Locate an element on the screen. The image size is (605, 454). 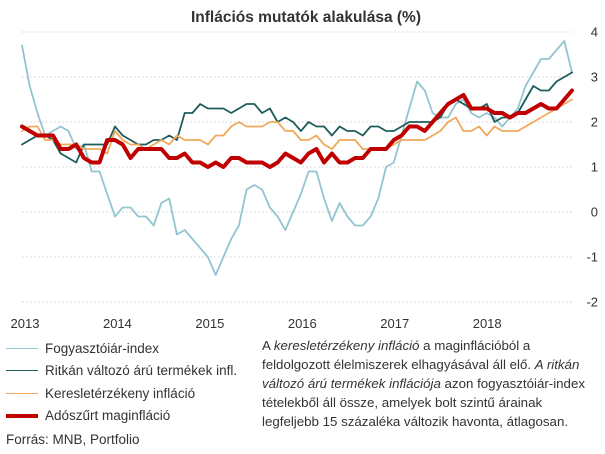
y-tick-label: 4 is located at coordinates (594, 32).